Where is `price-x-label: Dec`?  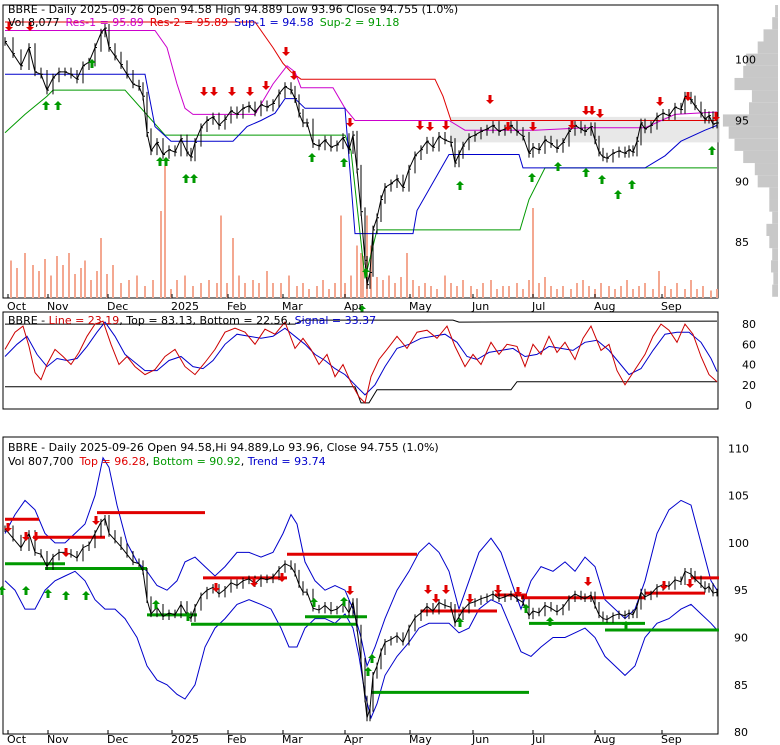
price-x-label: Dec is located at coordinates (117, 306).